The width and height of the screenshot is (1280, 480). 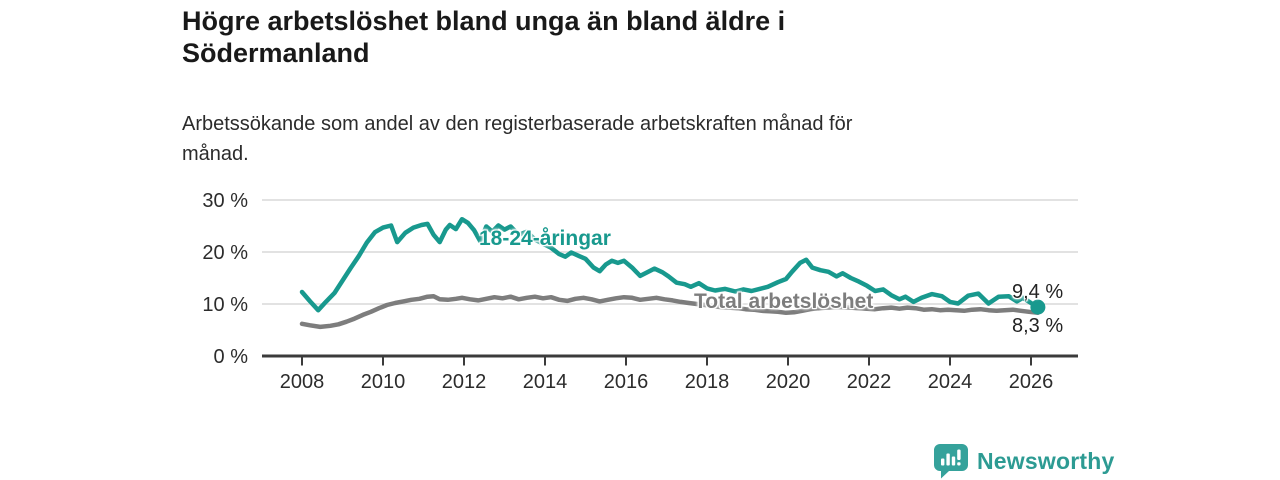 What do you see at coordinates (545, 238) in the screenshot?
I see `series-label-youth: 18-24-åringar` at bounding box center [545, 238].